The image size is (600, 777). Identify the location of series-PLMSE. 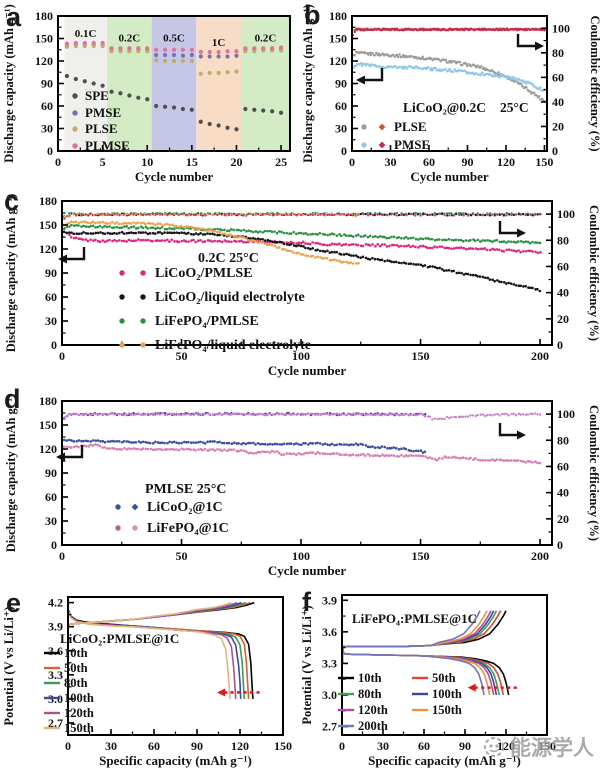
(174, 47).